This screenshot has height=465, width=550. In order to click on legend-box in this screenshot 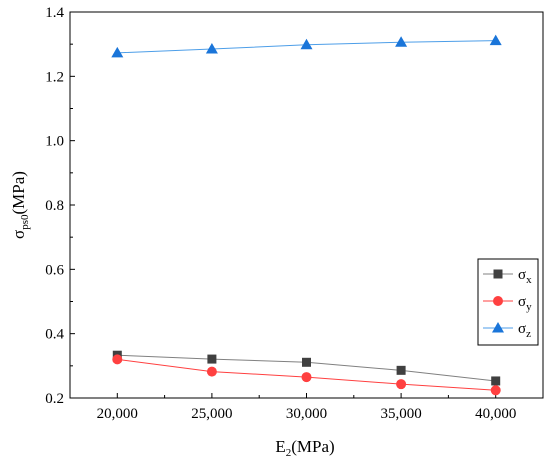, I will do `click(508, 302)`.